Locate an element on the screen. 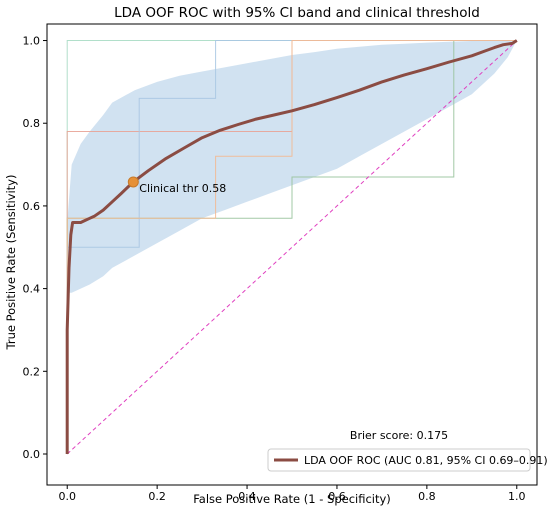 This screenshot has width=550, height=516. brier-score-label: Brier score: 0.175 is located at coordinates (399, 435).